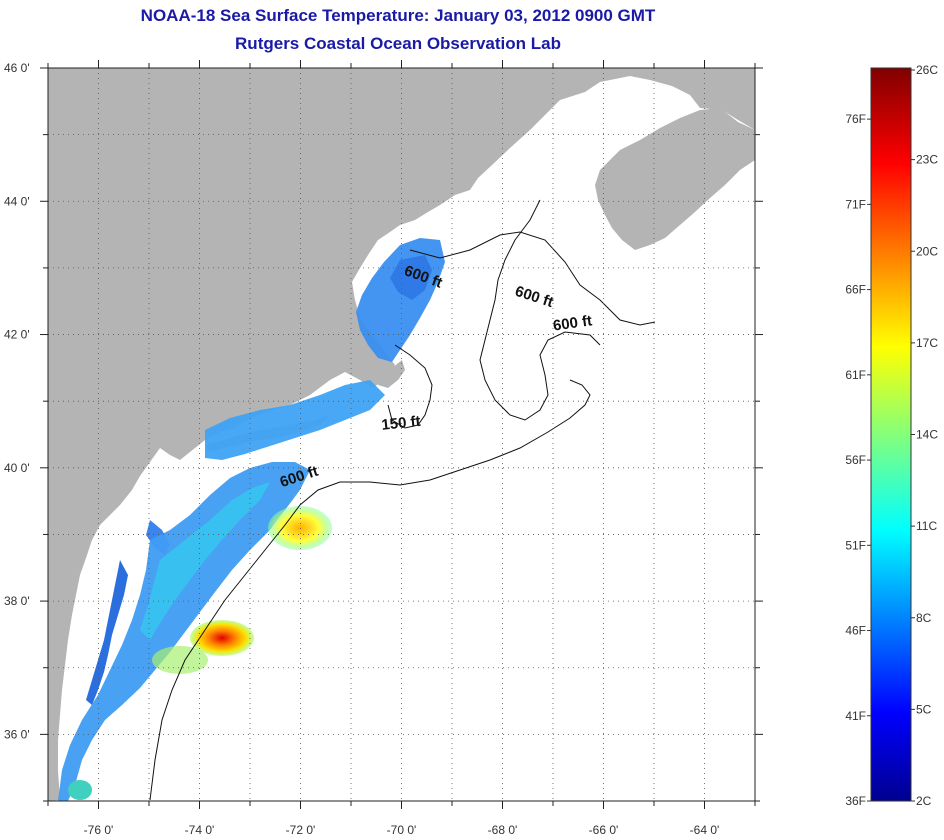  Describe the element at coordinates (17, 68) in the screenshot. I see `lat-tick-label: 46 0'` at that location.